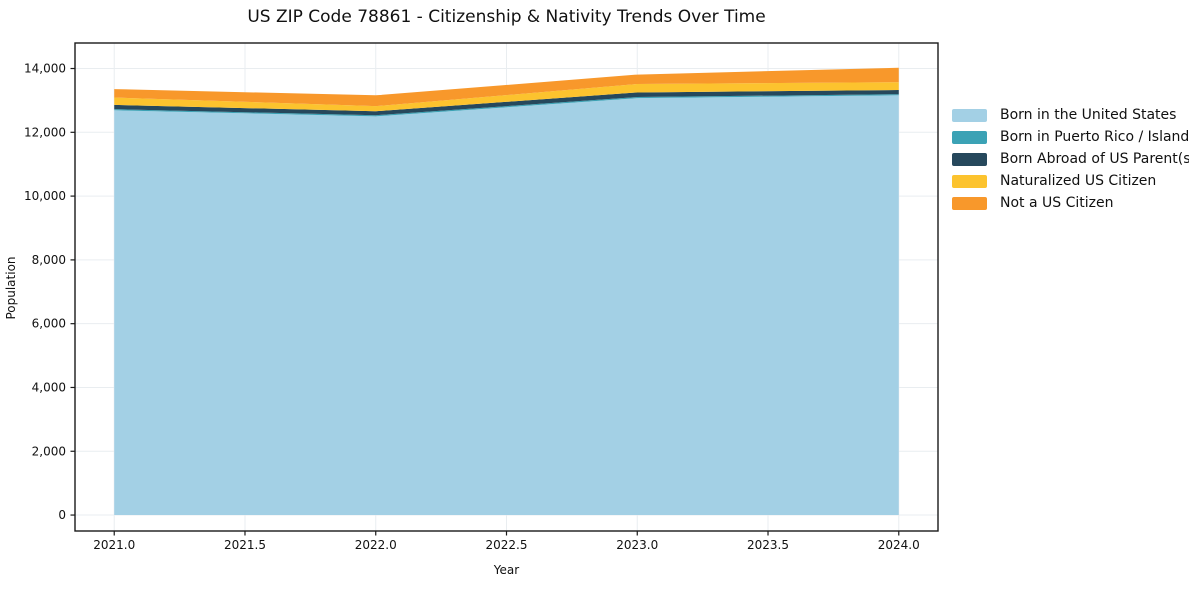 Image resolution: width=1189 pixels, height=590 pixels. I want to click on y-tick-label: 0, so click(62, 515).